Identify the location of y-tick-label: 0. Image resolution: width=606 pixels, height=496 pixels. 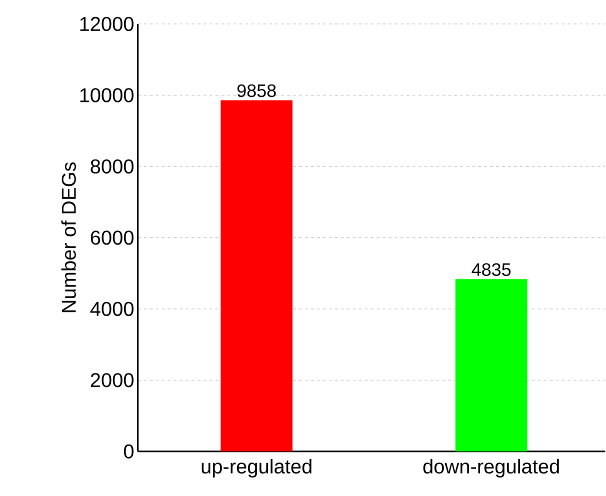
(129, 451).